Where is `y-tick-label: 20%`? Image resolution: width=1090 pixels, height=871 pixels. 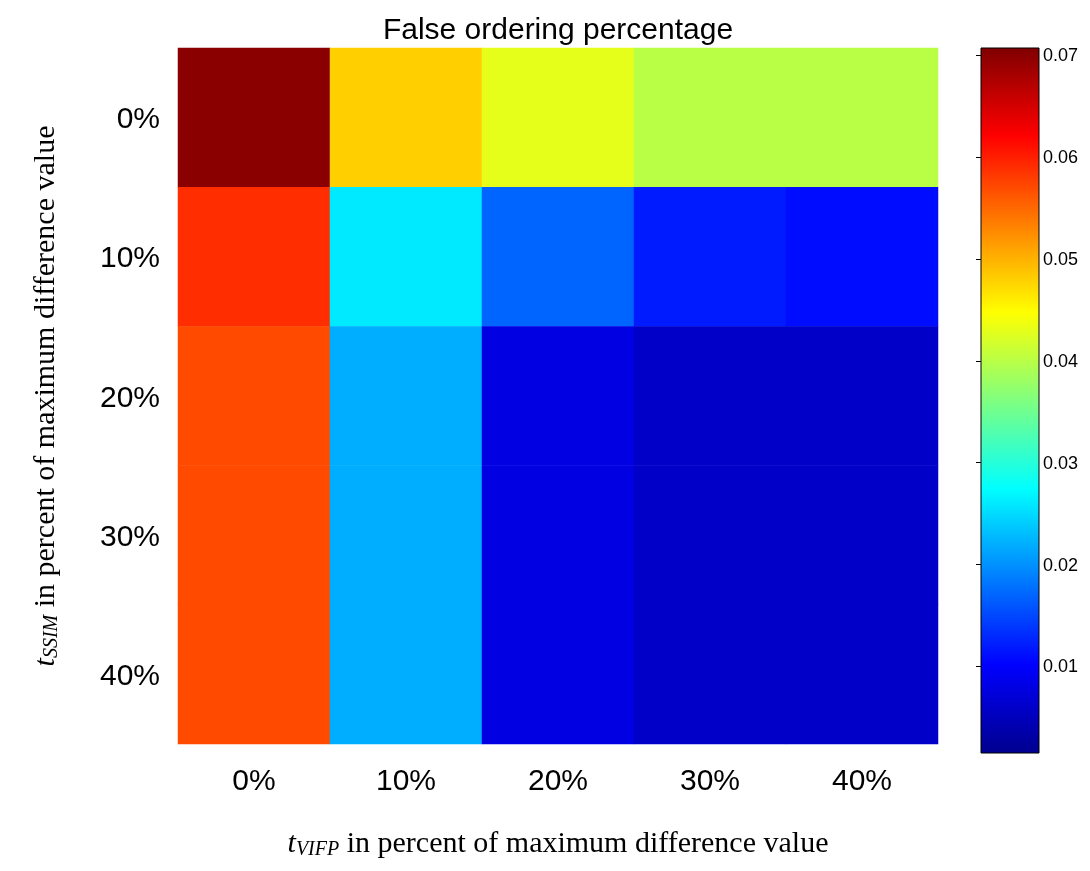
y-tick-label: 20% is located at coordinates (129, 396).